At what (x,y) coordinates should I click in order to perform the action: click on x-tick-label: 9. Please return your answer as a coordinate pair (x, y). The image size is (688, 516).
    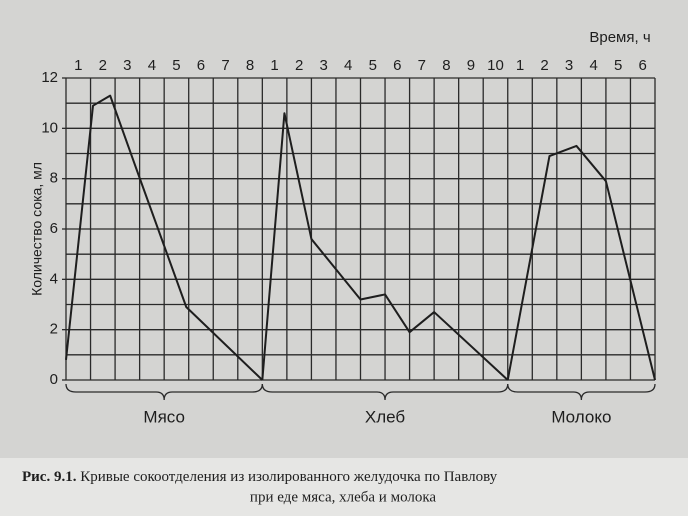
    Looking at the image, I should click on (471, 65).